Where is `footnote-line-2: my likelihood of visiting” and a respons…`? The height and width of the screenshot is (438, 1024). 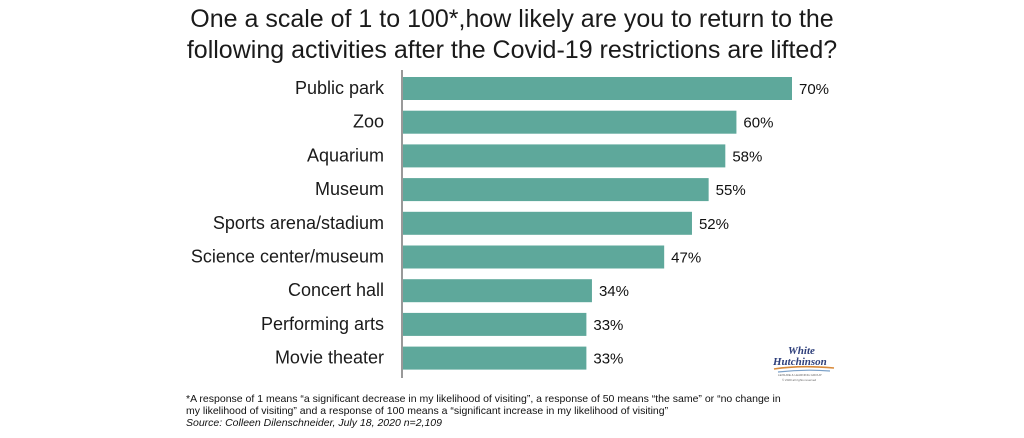 footnote-line-2: my likelihood of visiting” and a respons… is located at coordinates (427, 411).